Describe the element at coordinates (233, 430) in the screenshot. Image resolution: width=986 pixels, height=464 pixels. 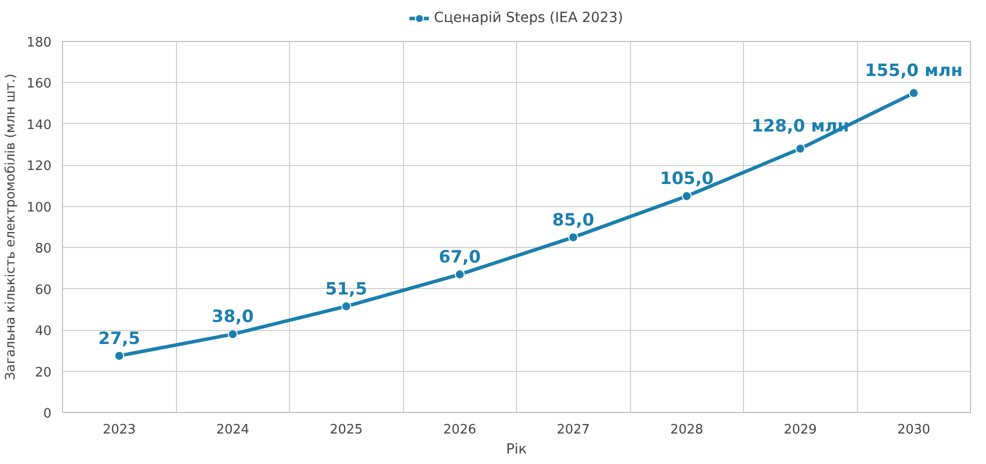
I see `x-tick-label: 2024` at that location.